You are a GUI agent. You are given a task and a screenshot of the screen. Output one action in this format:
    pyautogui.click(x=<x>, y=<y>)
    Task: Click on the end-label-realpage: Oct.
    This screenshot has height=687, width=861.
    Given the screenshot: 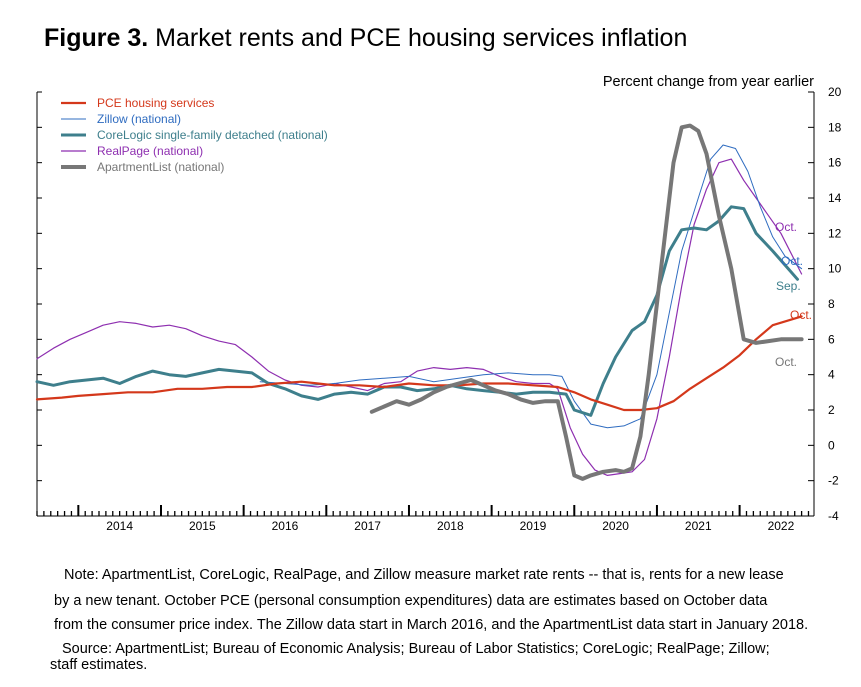 What is the action you would take?
    pyautogui.click(x=786, y=227)
    